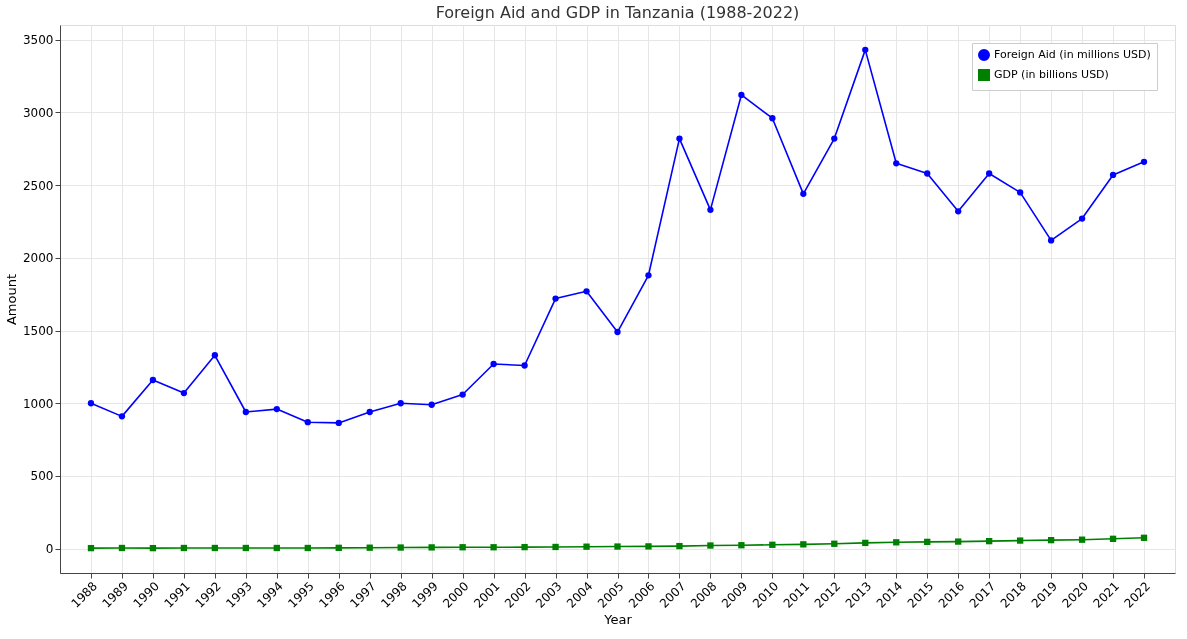 The width and height of the screenshot is (1187, 639). I want to click on y-tick-label: 2000, so click(38, 258).